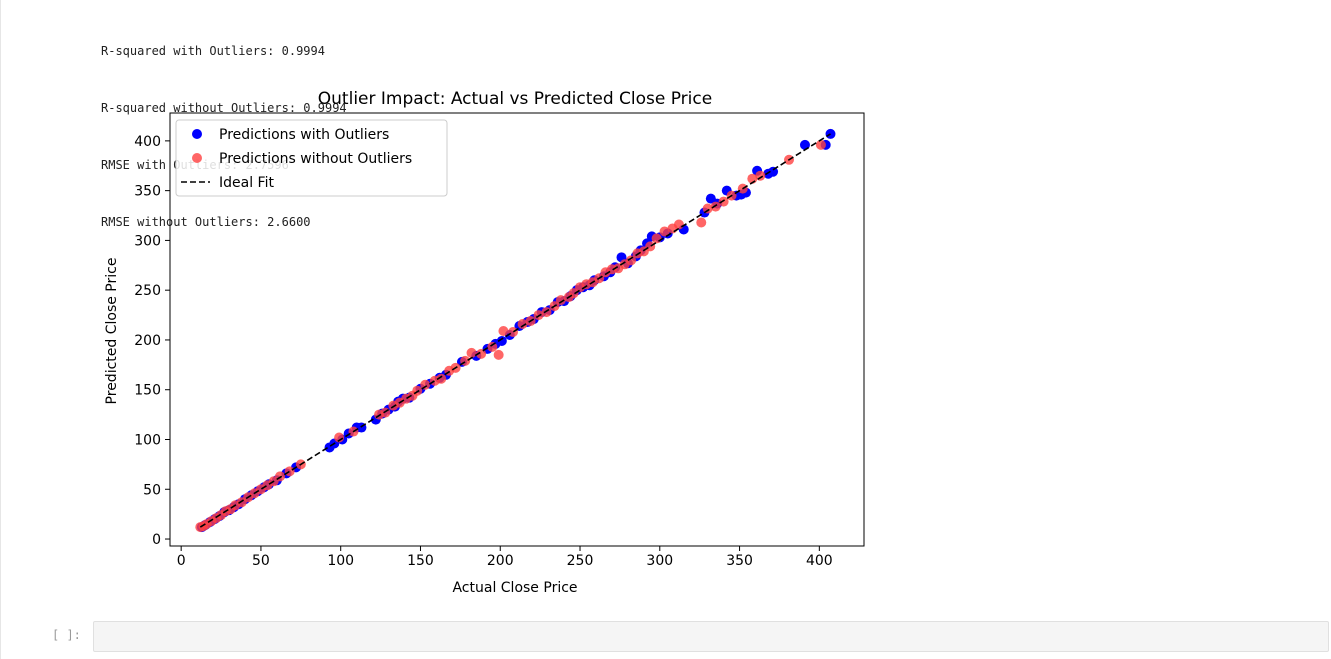 This screenshot has height=659, width=1331. I want to click on y-tick-label: 150, so click(147, 391).